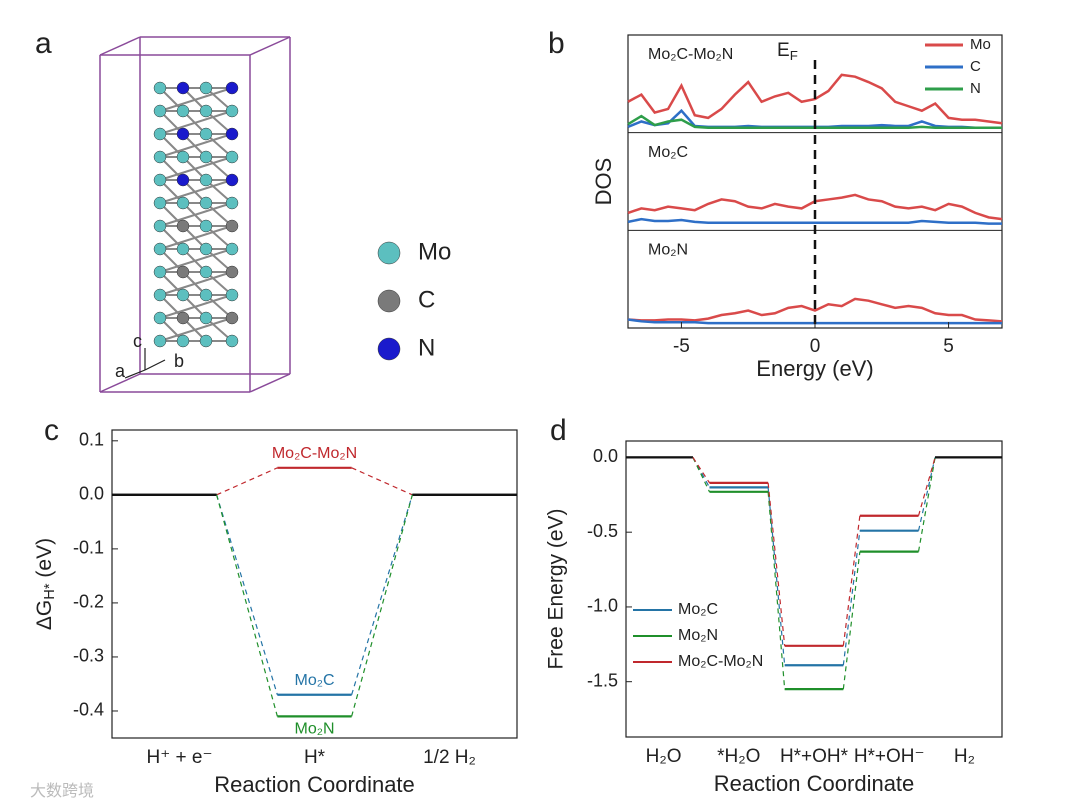 This screenshot has height=811, width=1080. What do you see at coordinates (137, 341) in the screenshot?
I see `axis-letter: c` at bounding box center [137, 341].